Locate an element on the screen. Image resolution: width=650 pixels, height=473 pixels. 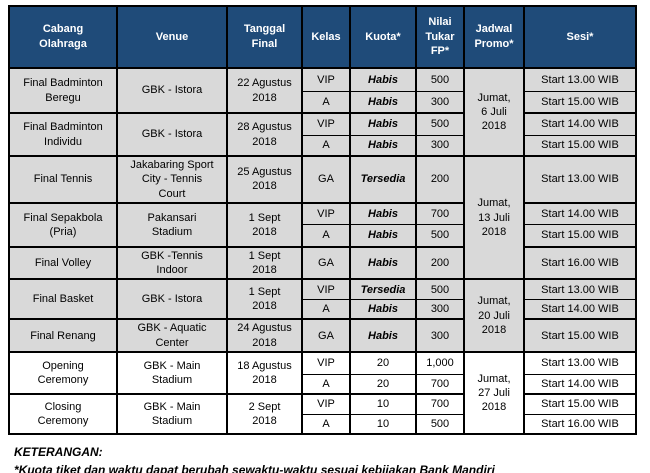
cell-cabang: Final Badminton Individu is located at coordinates (63, 134).